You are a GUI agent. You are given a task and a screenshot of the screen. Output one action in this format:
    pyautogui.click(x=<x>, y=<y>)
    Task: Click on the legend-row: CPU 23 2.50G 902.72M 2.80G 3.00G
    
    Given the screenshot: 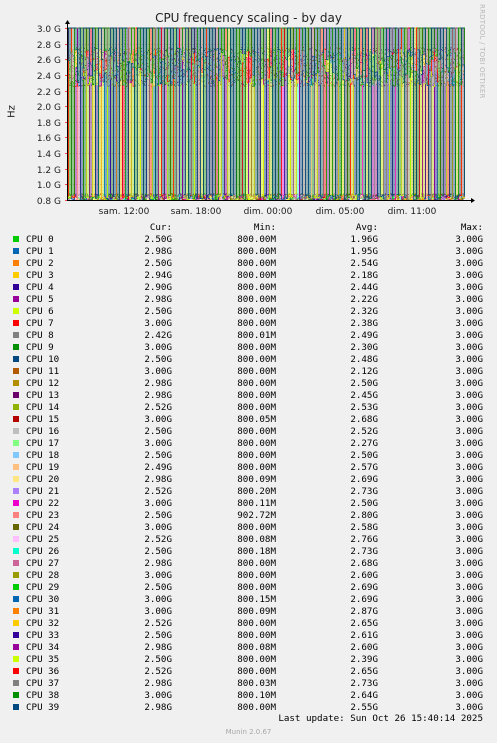 What is the action you would take?
    pyautogui.click(x=248, y=516)
    